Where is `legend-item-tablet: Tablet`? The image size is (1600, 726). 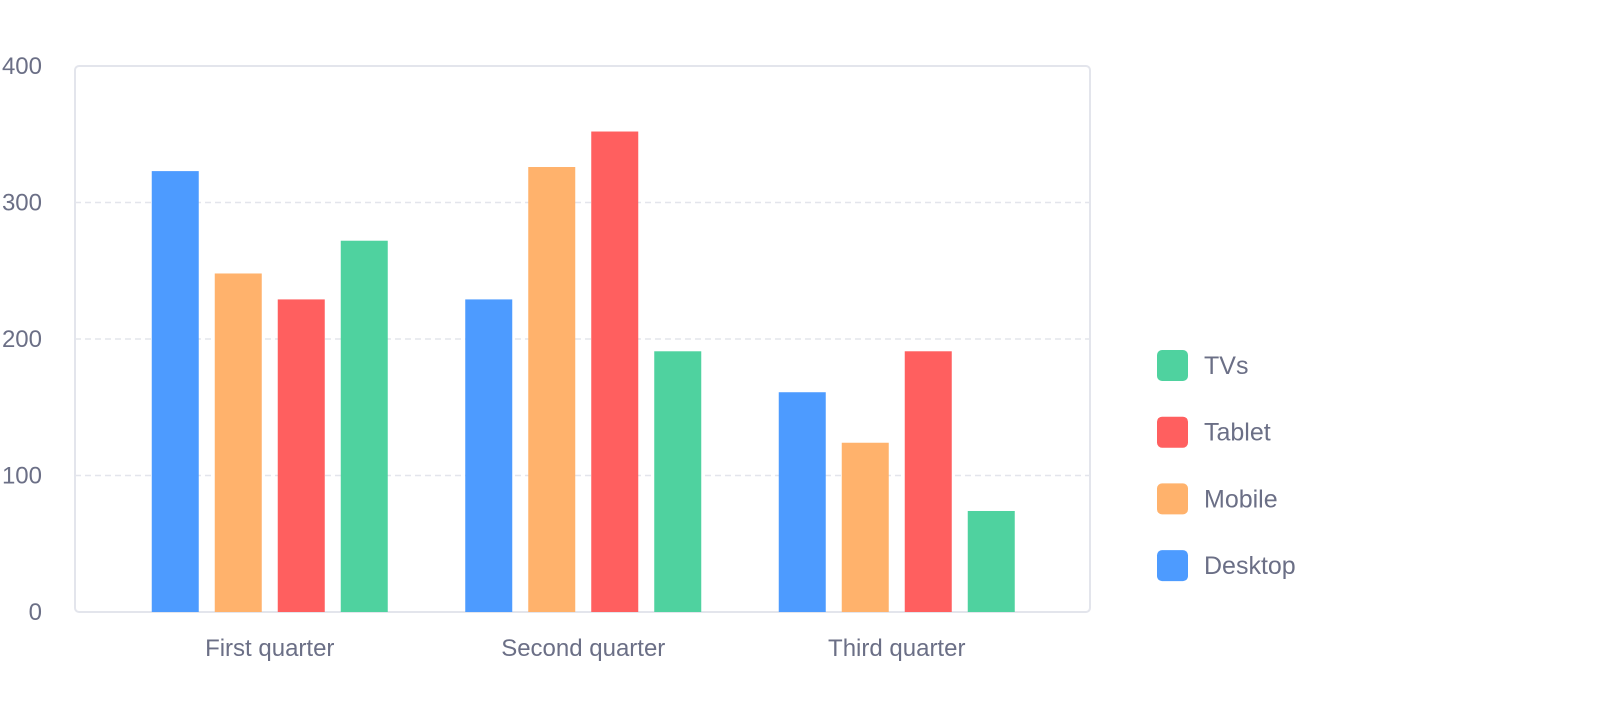
legend-item-tablet: Tablet is located at coordinates (1214, 432).